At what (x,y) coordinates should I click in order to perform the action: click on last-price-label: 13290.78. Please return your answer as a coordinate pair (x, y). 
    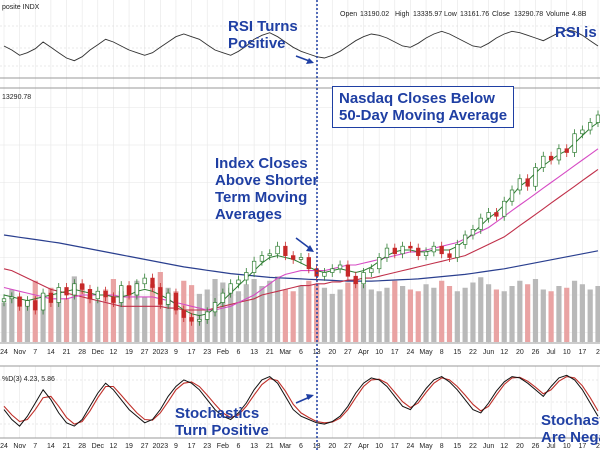
    Looking at the image, I should click on (16, 97).